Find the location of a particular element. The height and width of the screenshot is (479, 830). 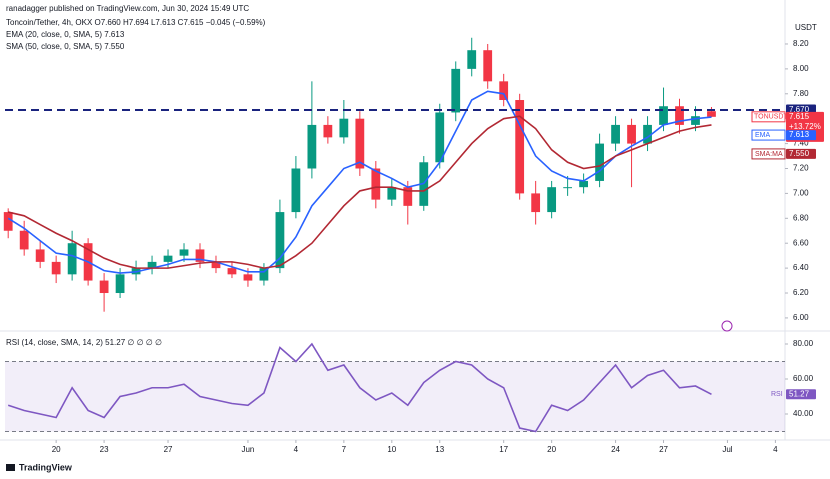

change: +13.72% is located at coordinates (805, 126).